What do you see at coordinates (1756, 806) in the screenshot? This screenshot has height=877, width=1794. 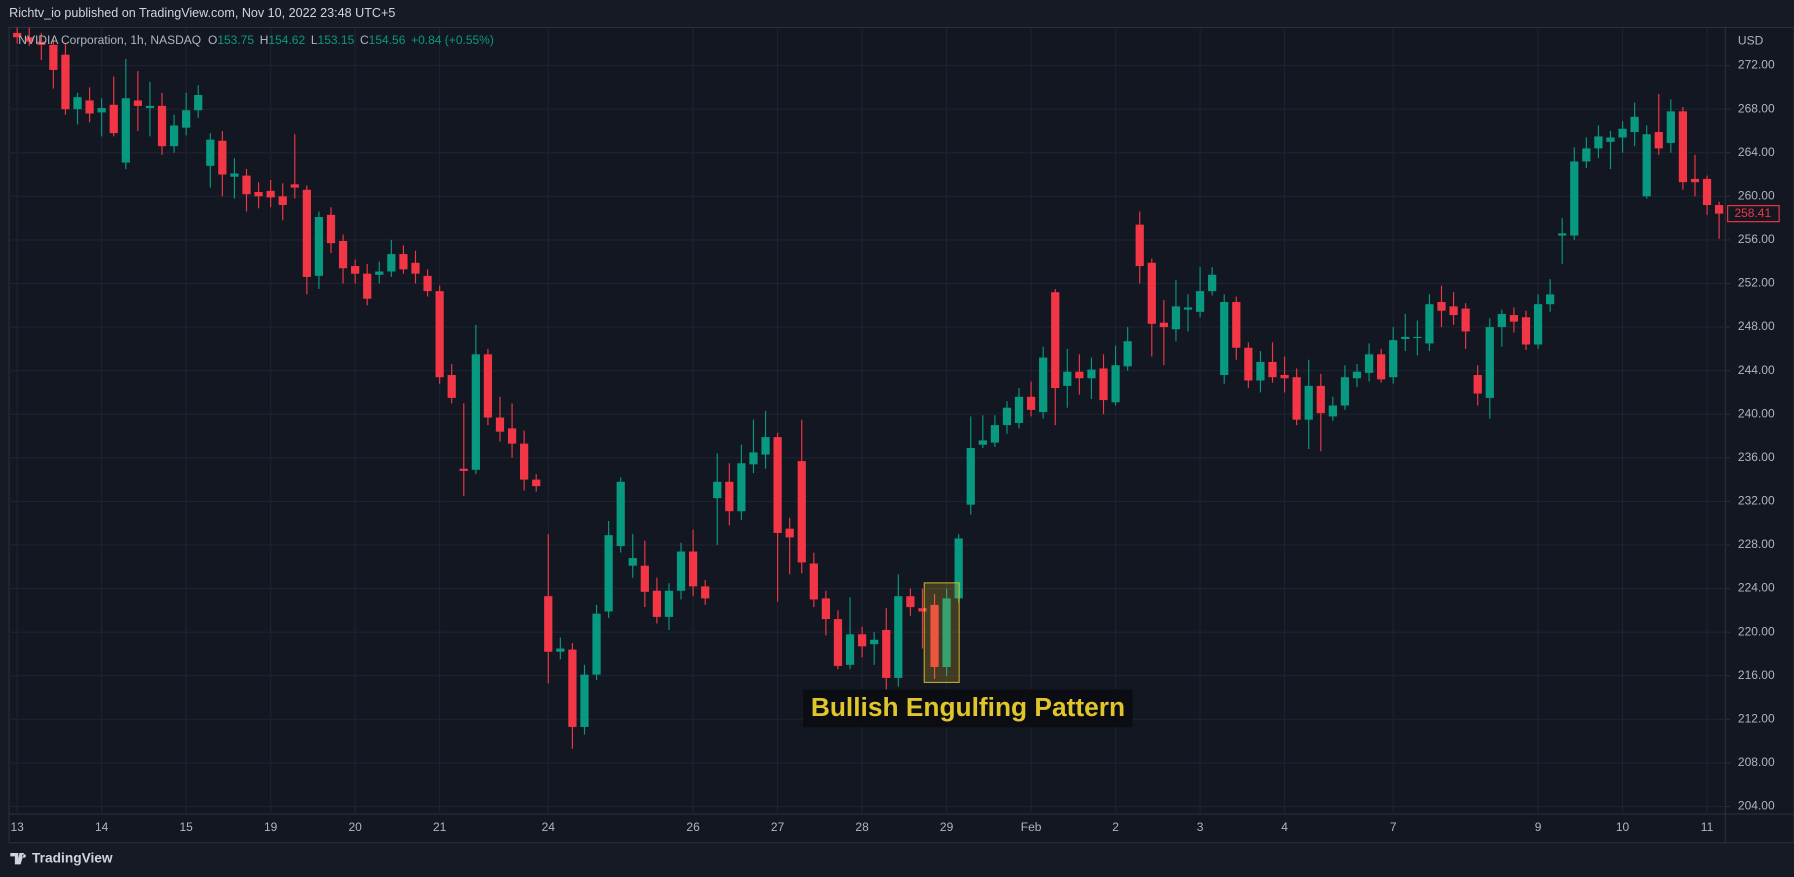 I see `y-tick-label: 204.00` at bounding box center [1756, 806].